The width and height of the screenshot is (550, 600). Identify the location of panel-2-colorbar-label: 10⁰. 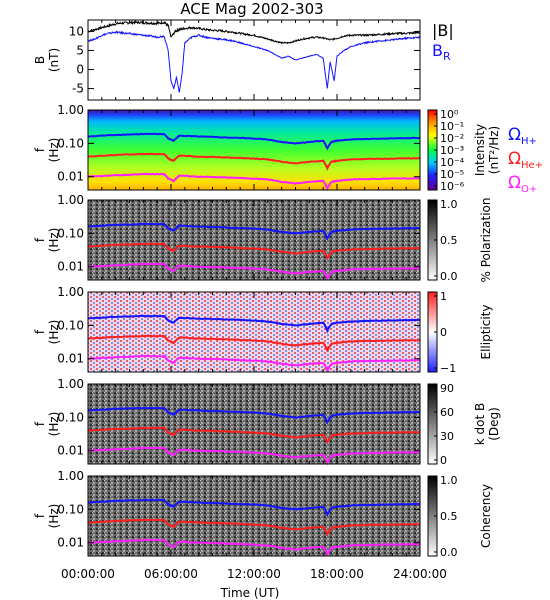
(449, 114).